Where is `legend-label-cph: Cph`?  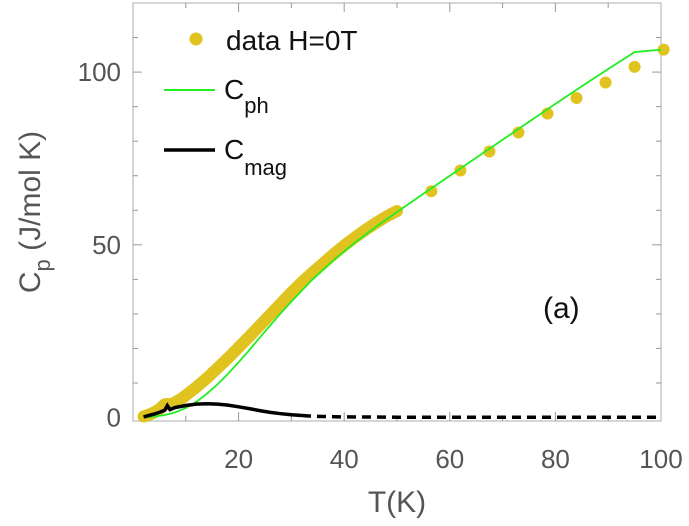
legend-label-cph: Cph is located at coordinates (246, 96).